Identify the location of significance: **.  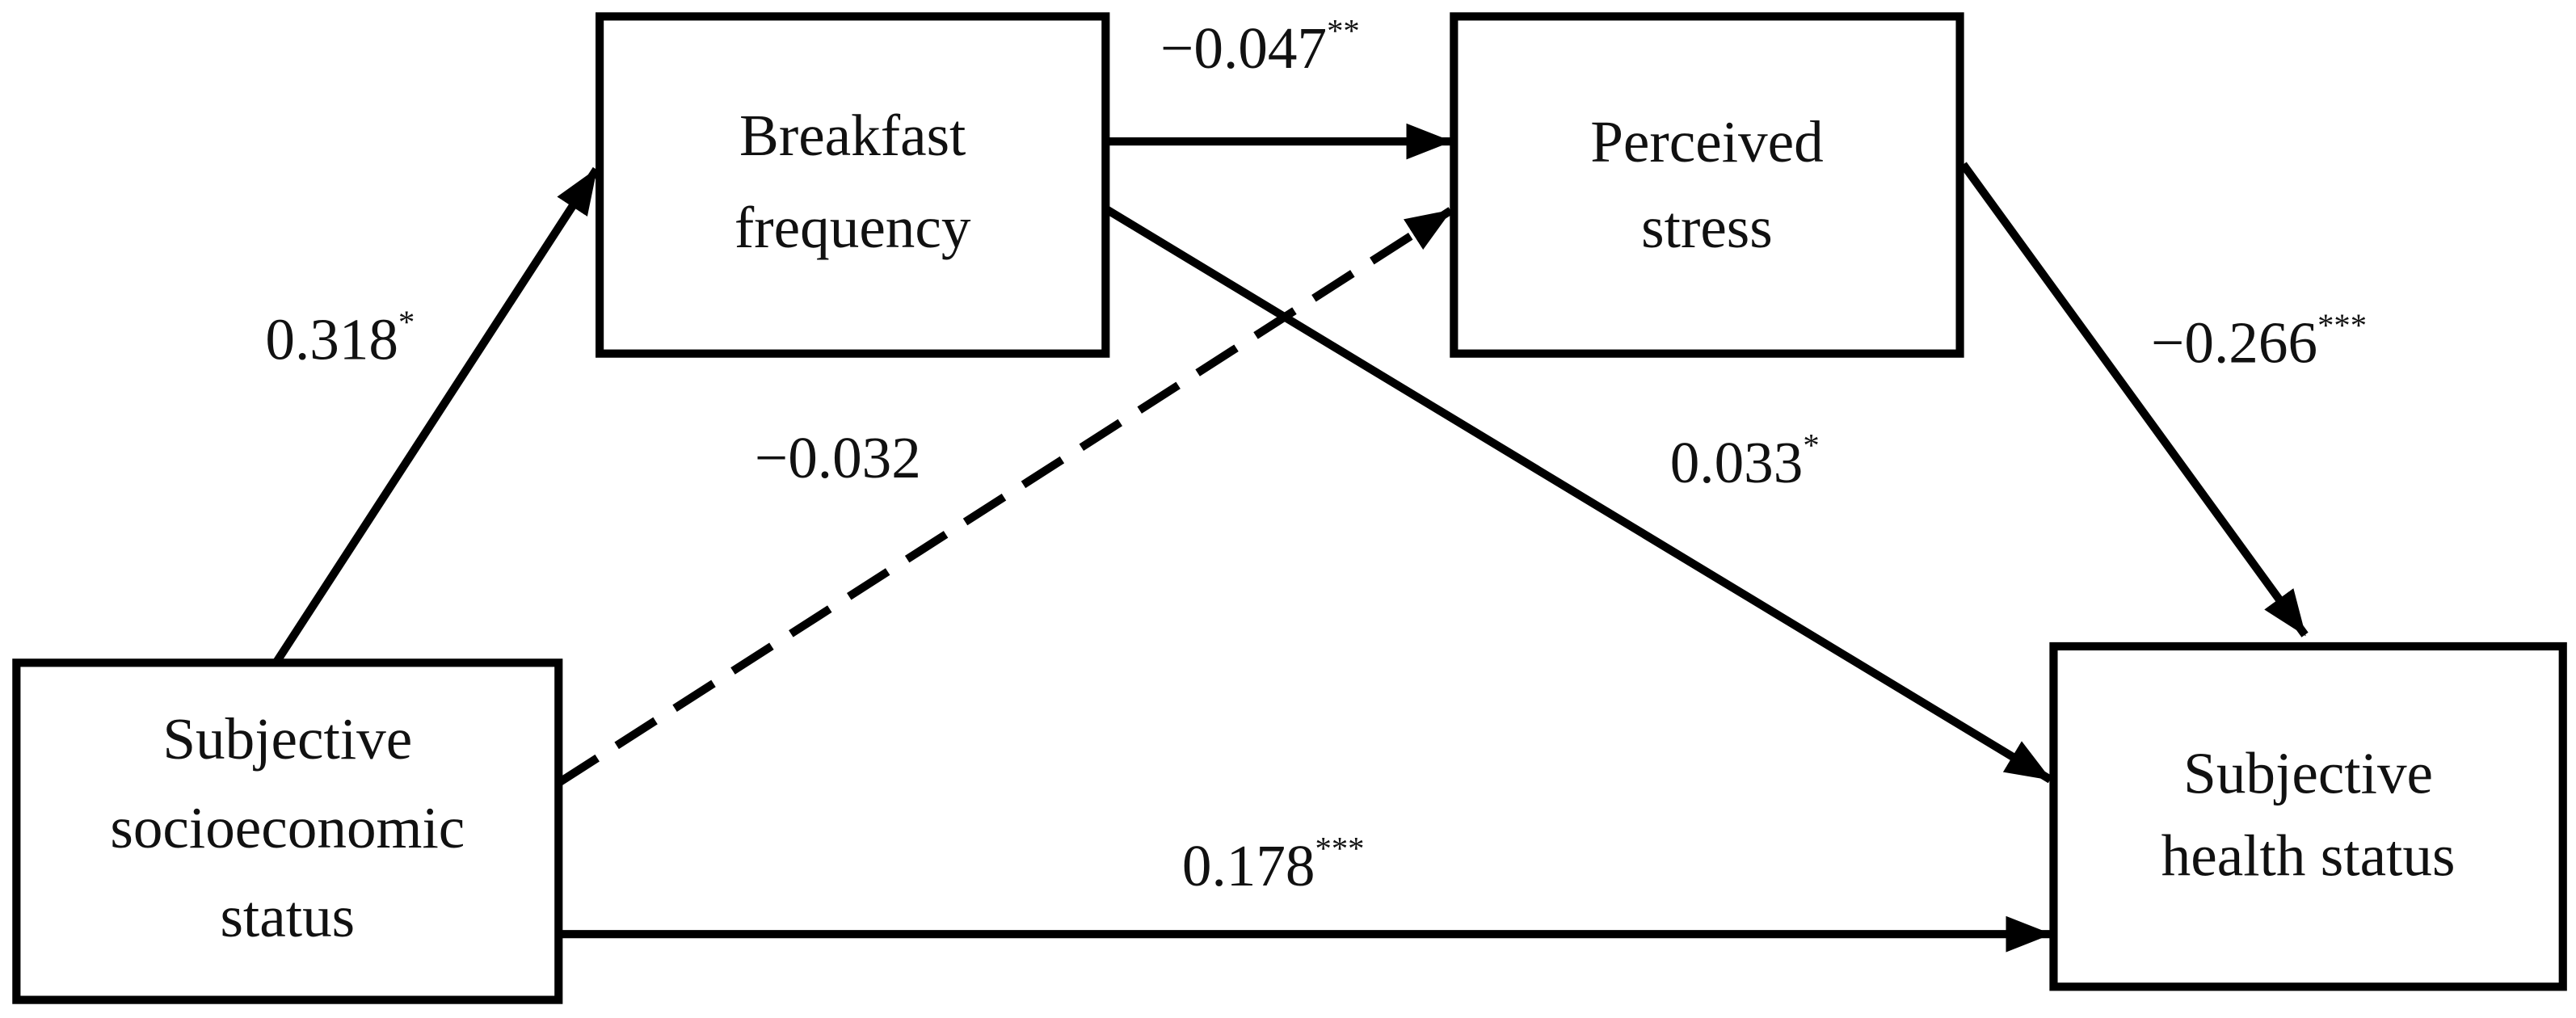
(1343, 31).